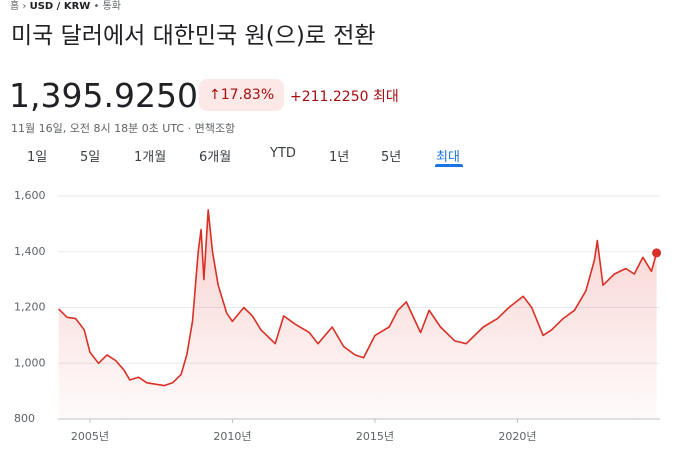 The height and width of the screenshot is (451, 696). What do you see at coordinates (329, 97) in the screenshot?
I see `change-value: +211.2250` at bounding box center [329, 97].